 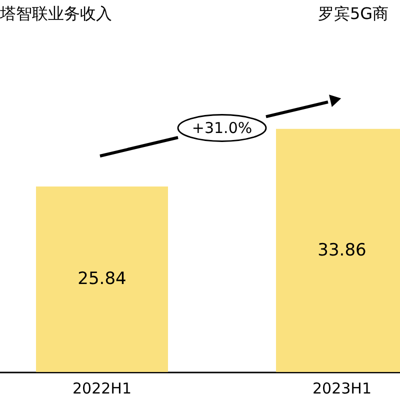 What do you see at coordinates (342, 250) in the screenshot?
I see `data-label: 33.86` at bounding box center [342, 250].